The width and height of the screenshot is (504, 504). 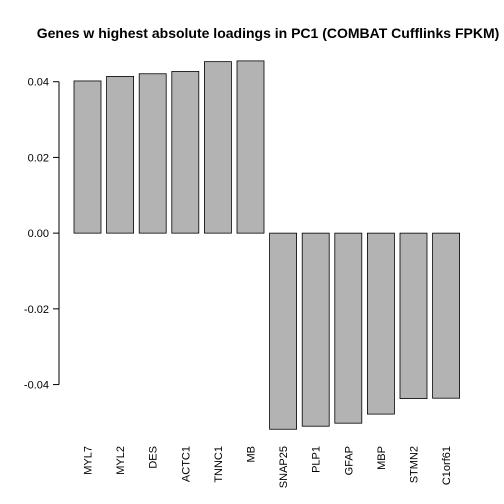 What do you see at coordinates (217, 147) in the screenshot?
I see `bar-tnnc1` at bounding box center [217, 147].